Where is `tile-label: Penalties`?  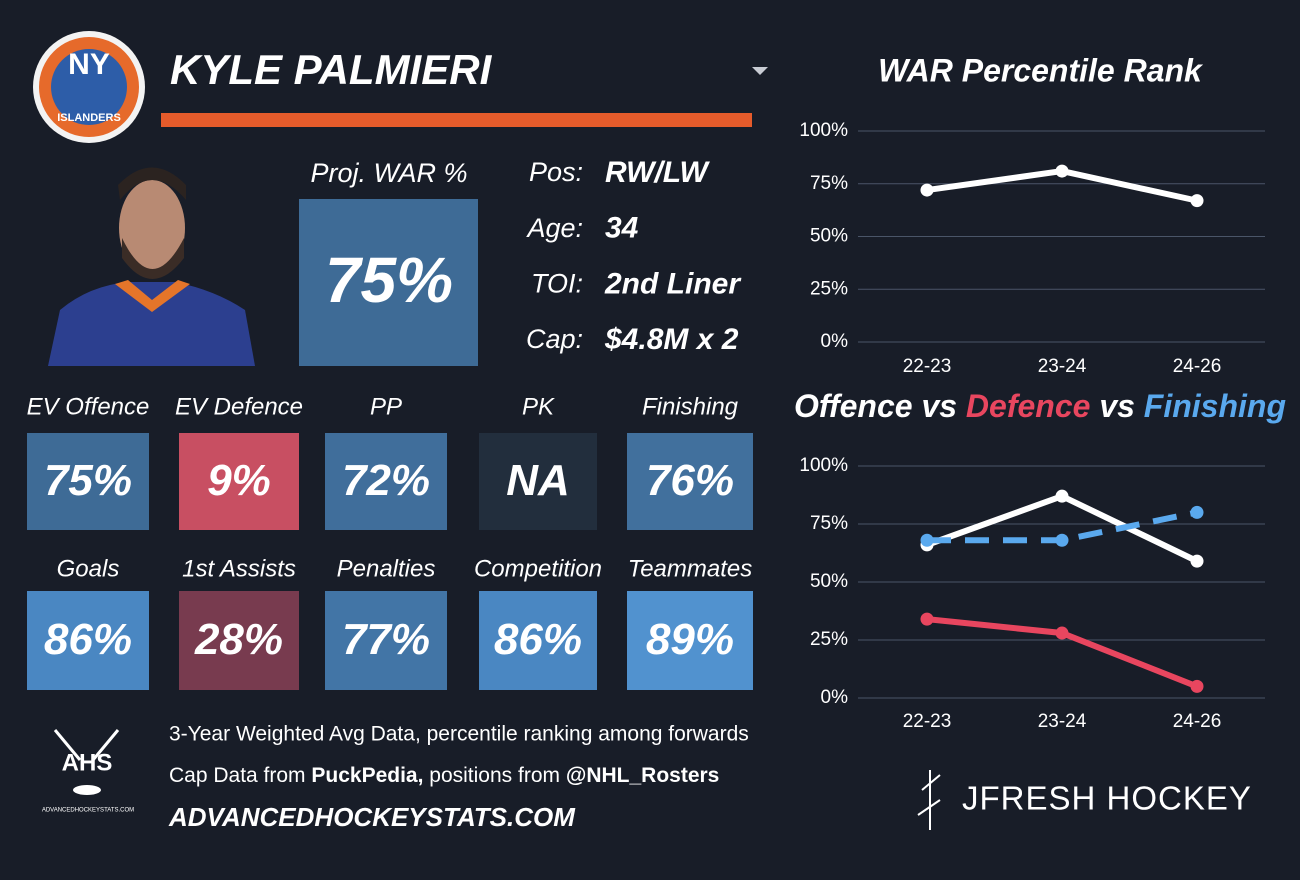 tile-label: Penalties is located at coordinates (386, 568).